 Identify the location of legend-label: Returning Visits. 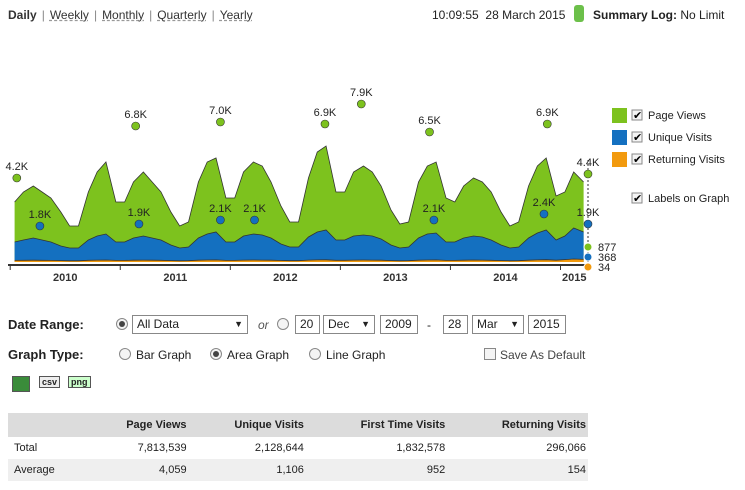
(686, 160).